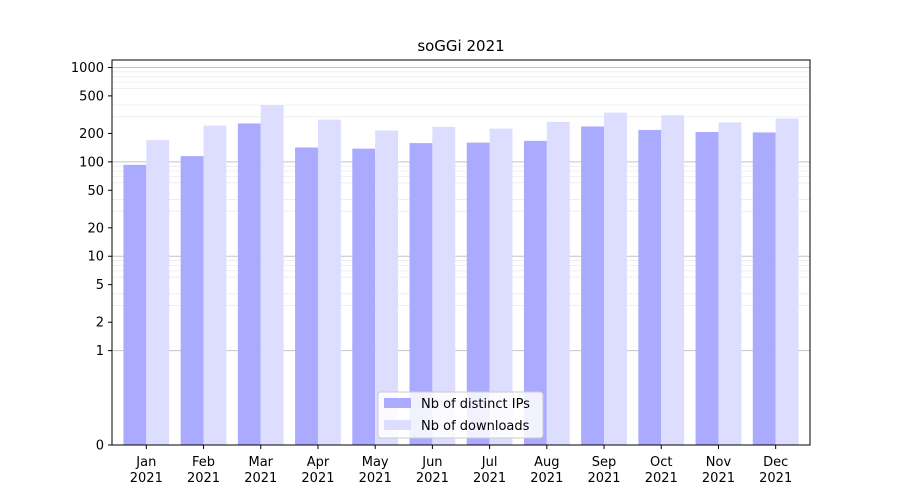 The height and width of the screenshot is (504, 900). Describe the element at coordinates (95, 228) in the screenshot. I see `y-tick-label: 20` at that location.